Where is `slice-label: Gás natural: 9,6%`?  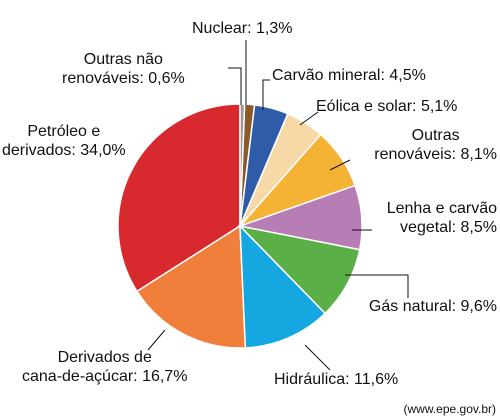
slice-label: Gás natural: 9,6% is located at coordinates (432, 306).